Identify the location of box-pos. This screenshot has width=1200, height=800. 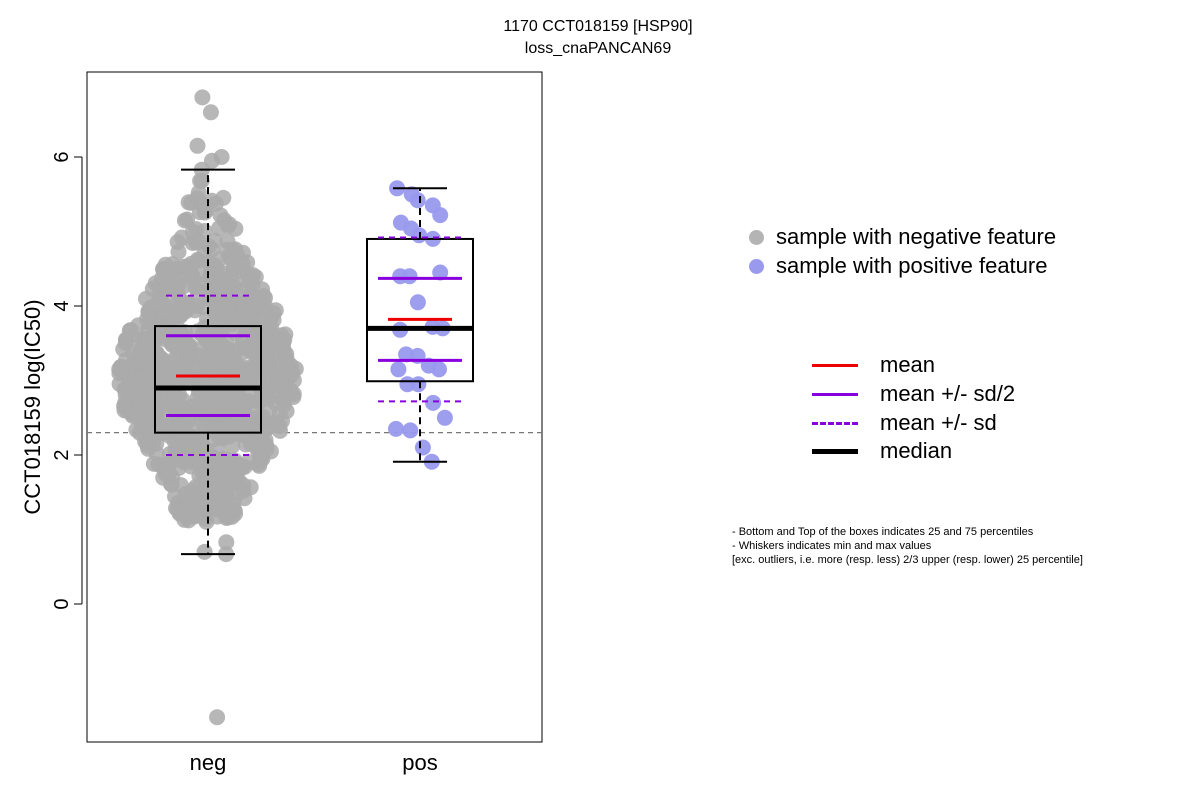
(420, 310).